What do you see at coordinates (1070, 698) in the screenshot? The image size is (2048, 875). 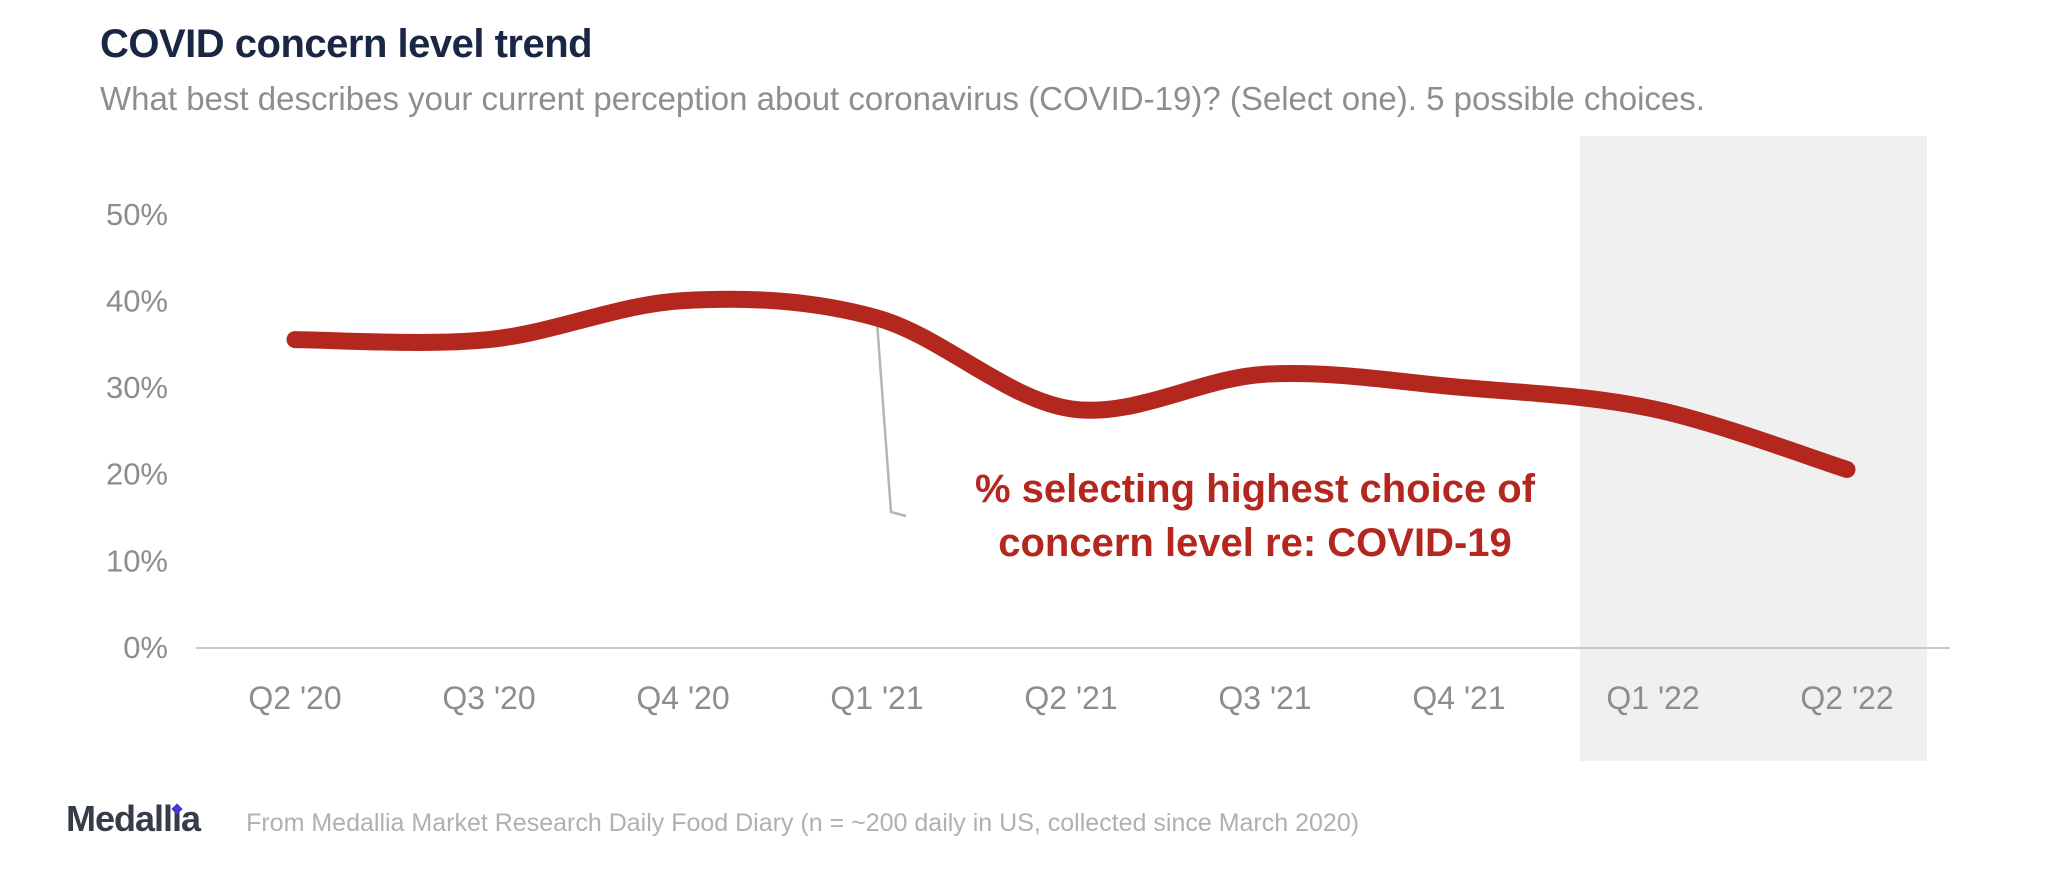 I see `x-axis-label: Q2 '21` at bounding box center [1070, 698].